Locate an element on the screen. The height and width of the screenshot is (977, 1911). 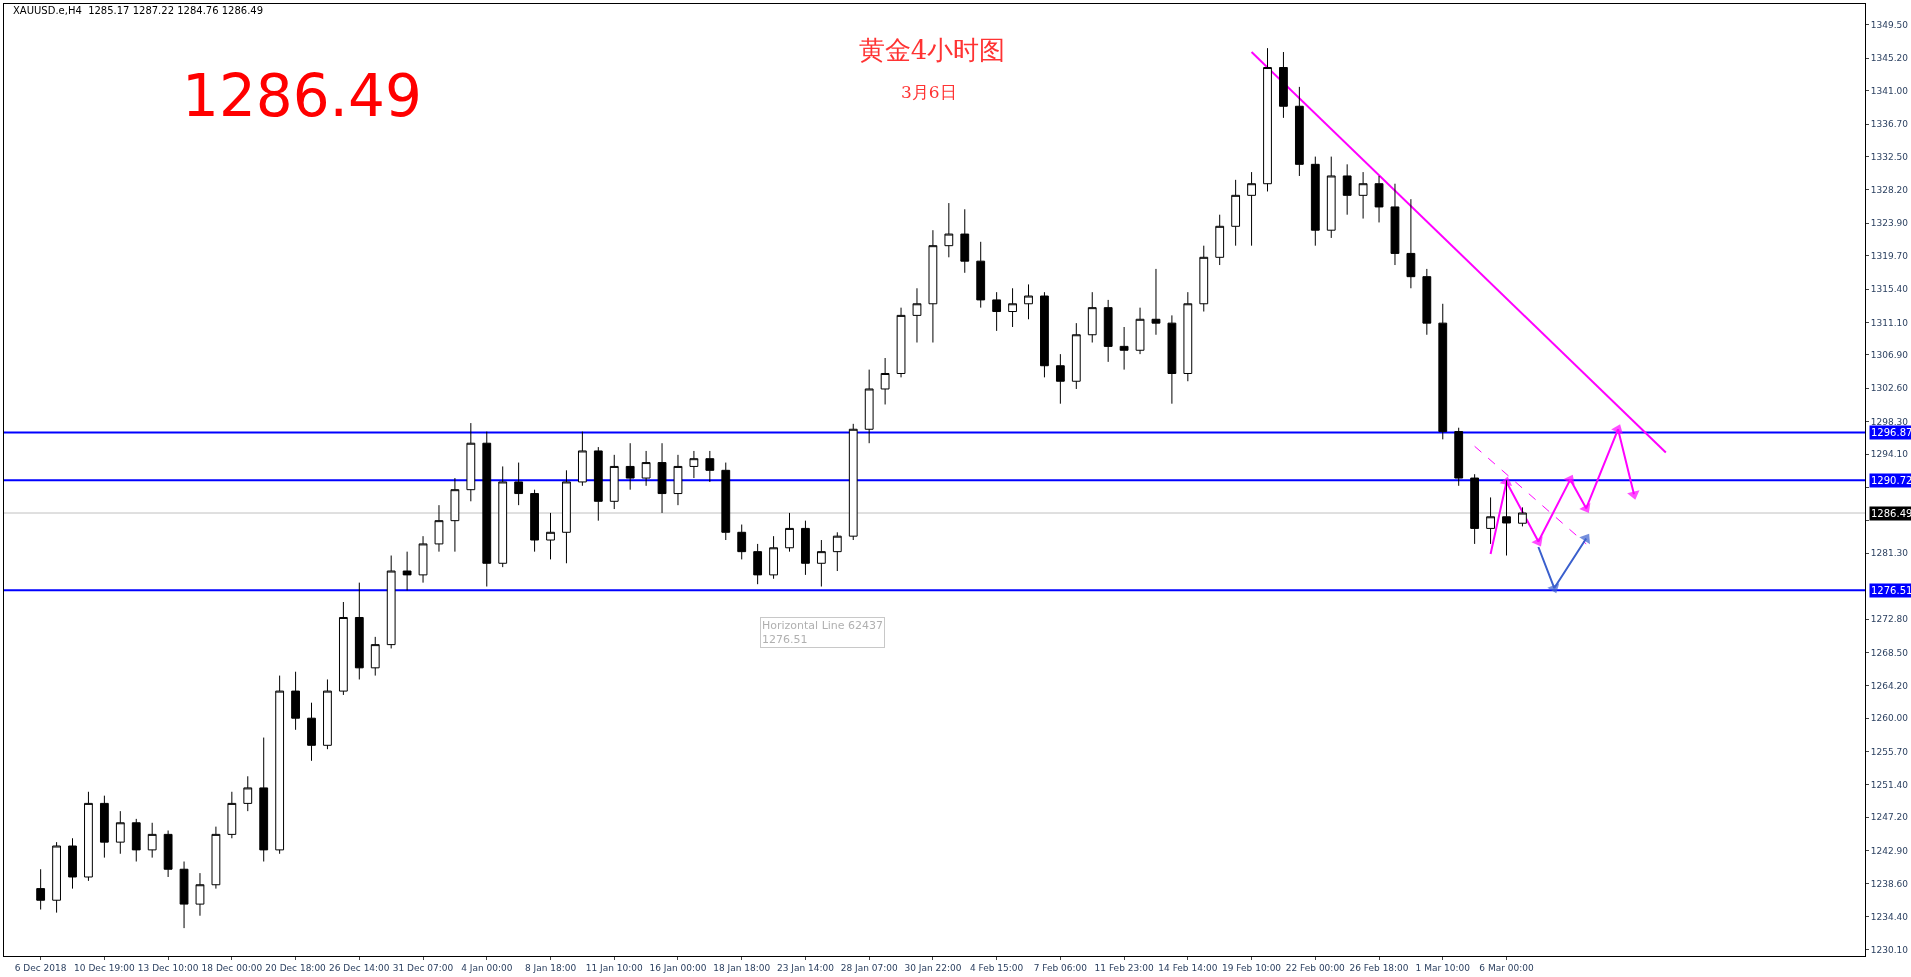
x-tick-label: 13 Dec 10:00 is located at coordinates (168, 967).